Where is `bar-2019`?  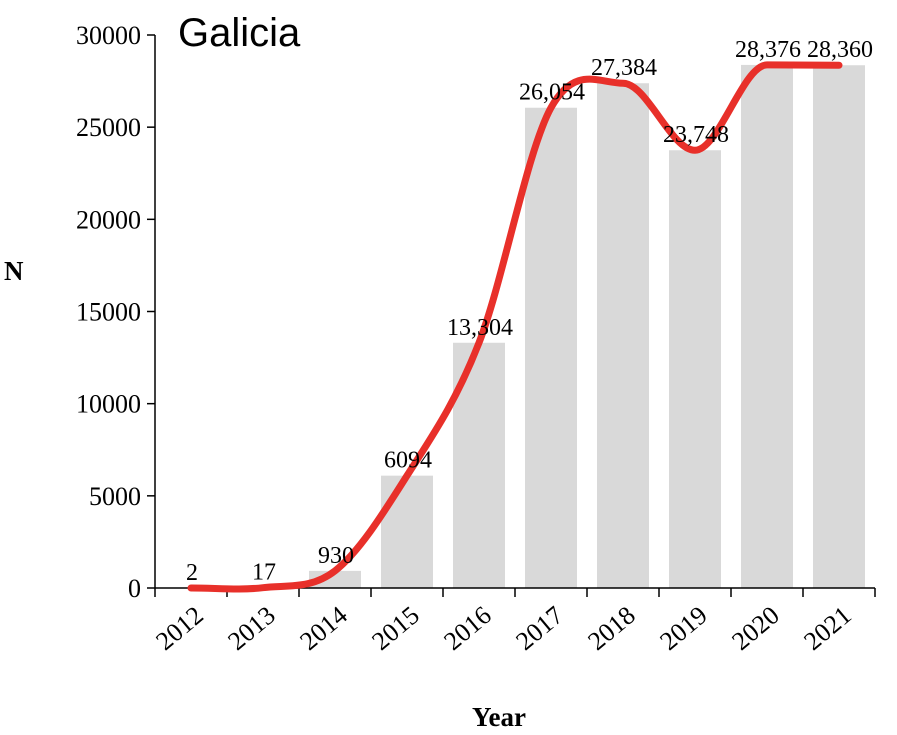 bar-2019 is located at coordinates (695, 369).